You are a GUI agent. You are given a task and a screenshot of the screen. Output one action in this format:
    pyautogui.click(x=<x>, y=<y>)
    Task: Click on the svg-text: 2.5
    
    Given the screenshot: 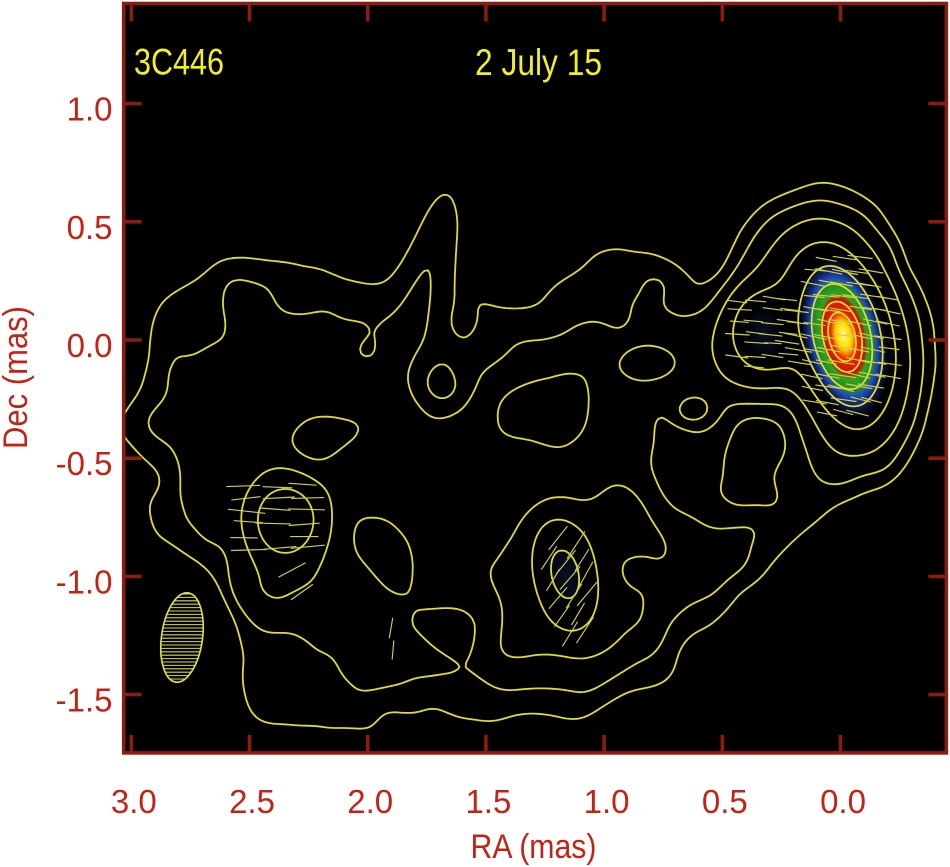 What is the action you would take?
    pyautogui.click(x=252, y=801)
    